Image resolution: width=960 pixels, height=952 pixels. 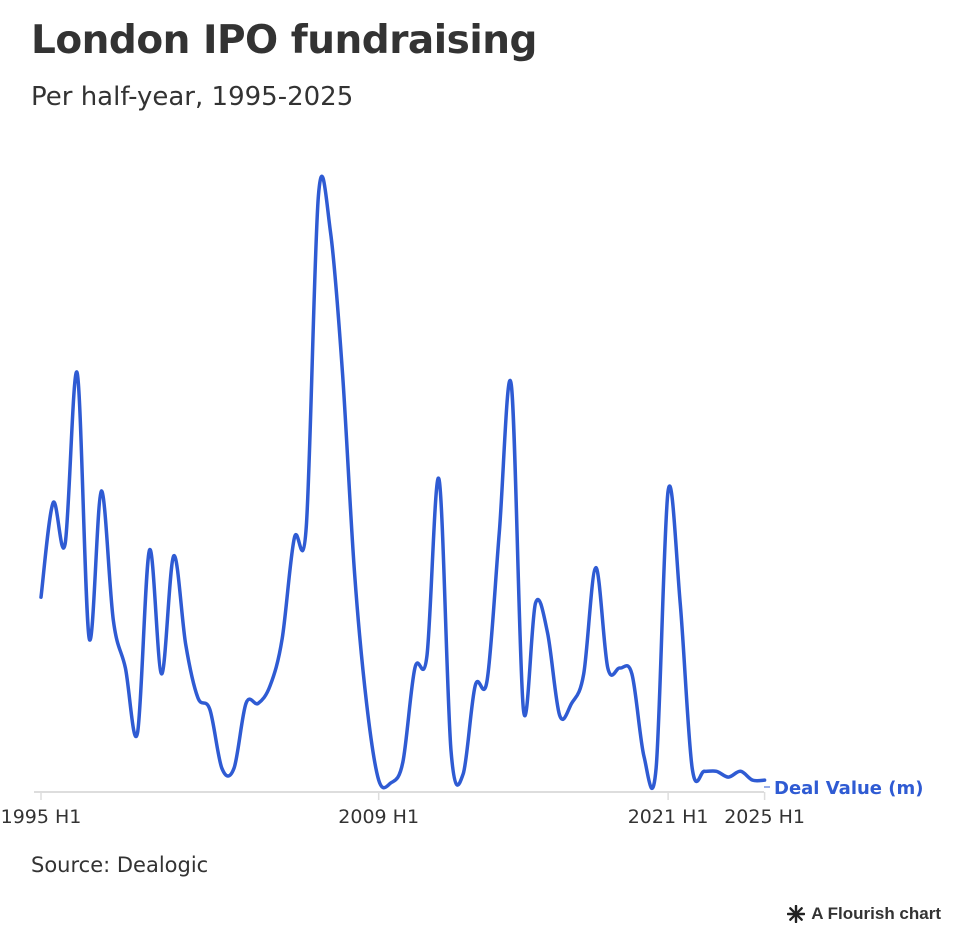 What do you see at coordinates (192, 97) in the screenshot?
I see `chart-subtitle: Per half-year, 1995-2025` at bounding box center [192, 97].